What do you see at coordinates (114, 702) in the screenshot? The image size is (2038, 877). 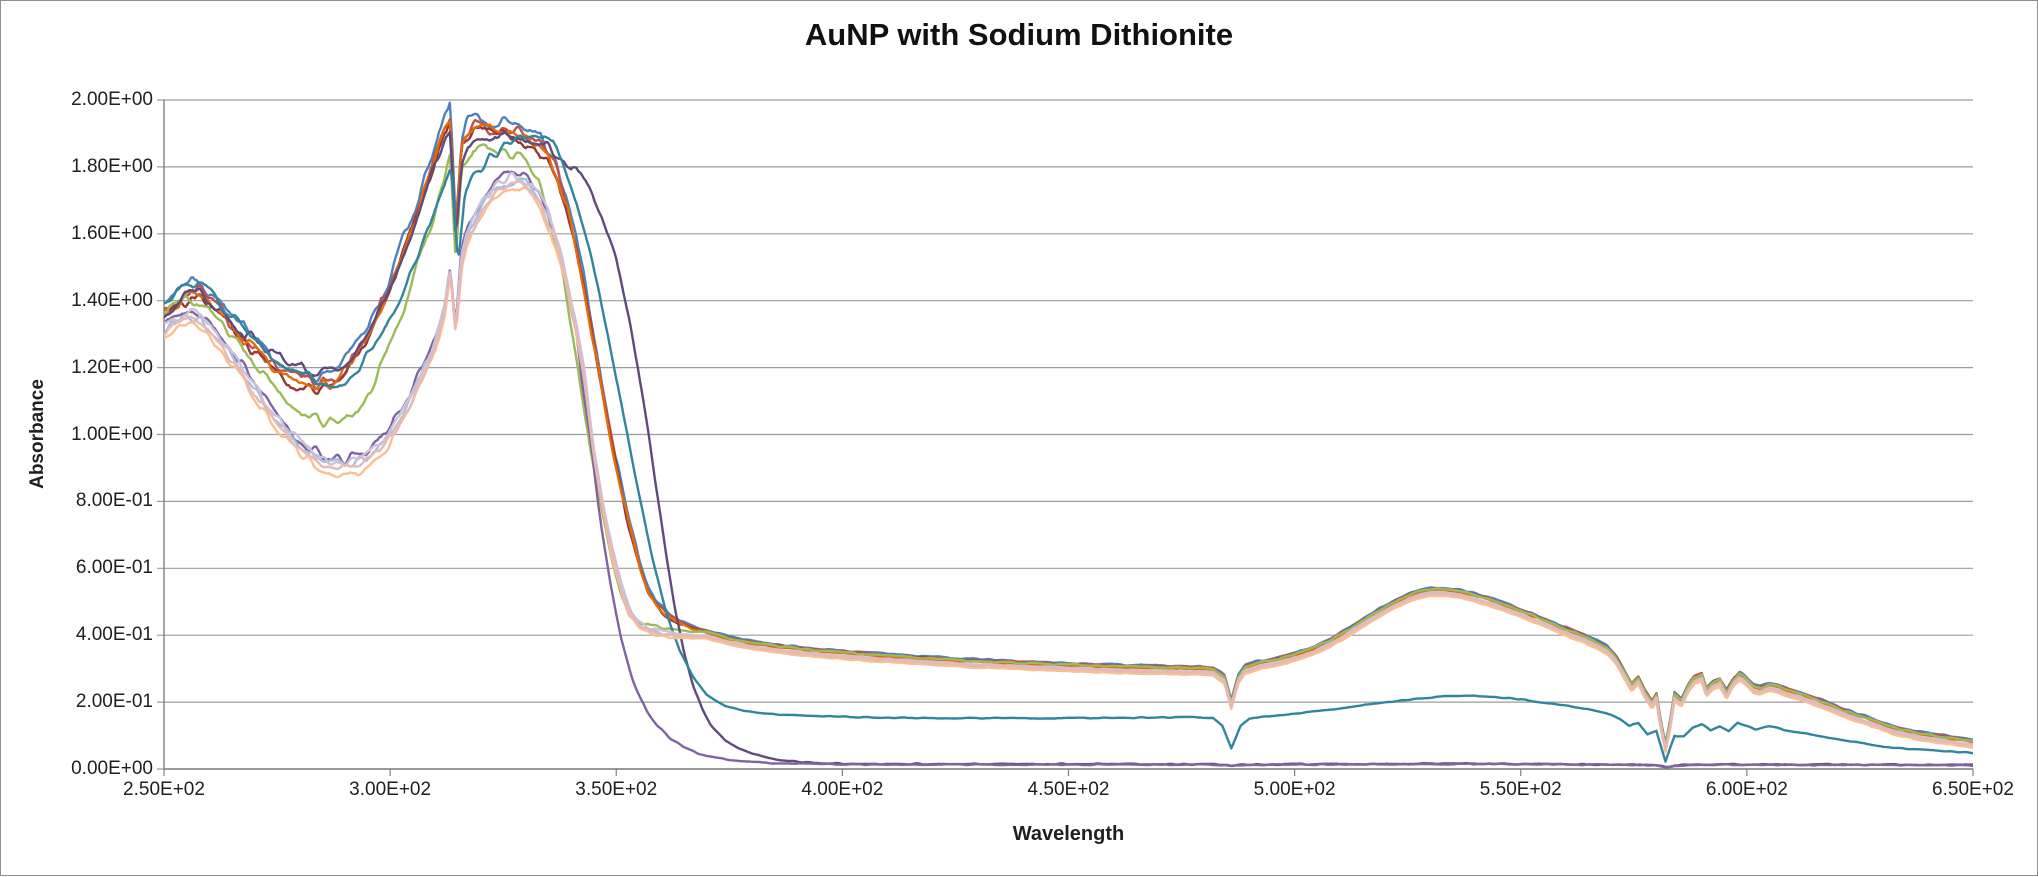 I see `y-tick-label: 2.00E-01` at bounding box center [114, 702].